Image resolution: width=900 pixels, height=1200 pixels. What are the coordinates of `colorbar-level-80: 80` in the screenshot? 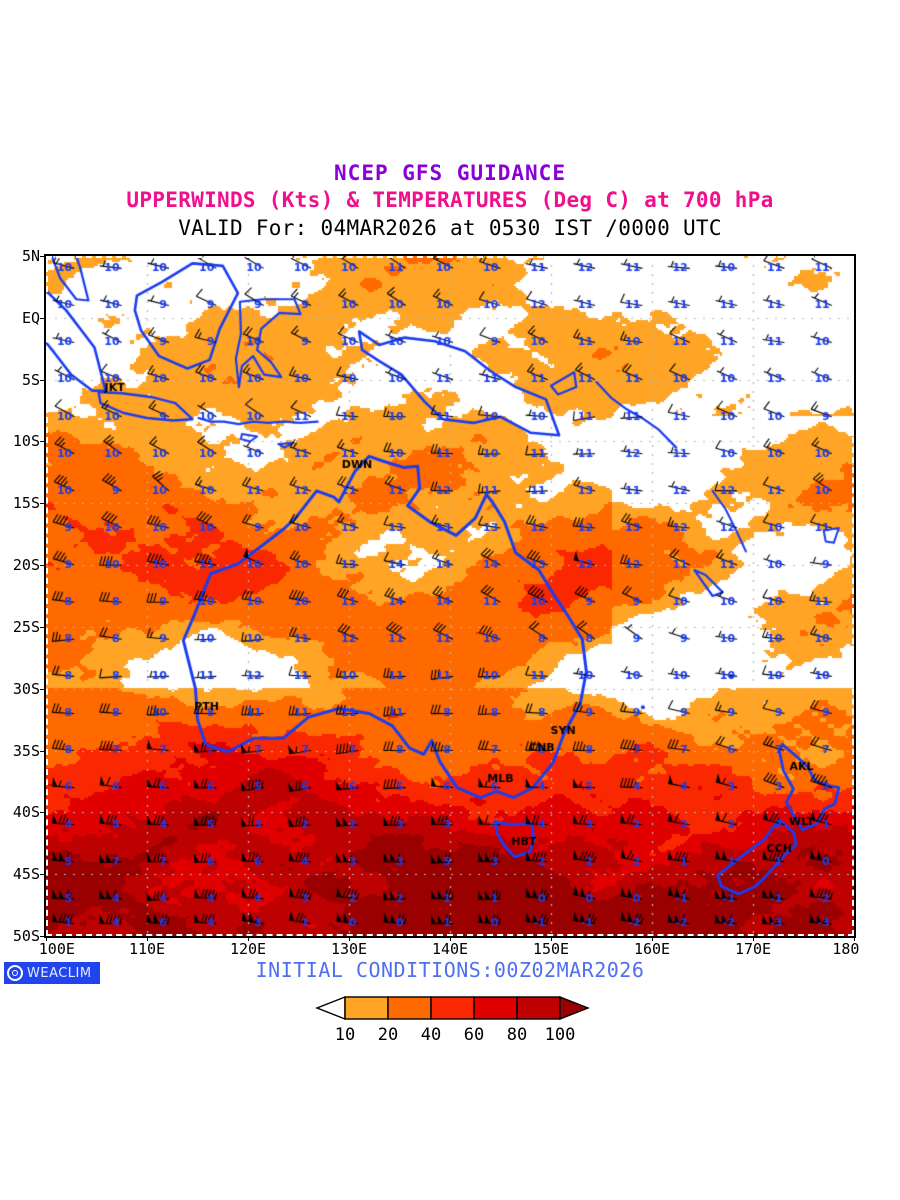 It's located at (517, 1035).